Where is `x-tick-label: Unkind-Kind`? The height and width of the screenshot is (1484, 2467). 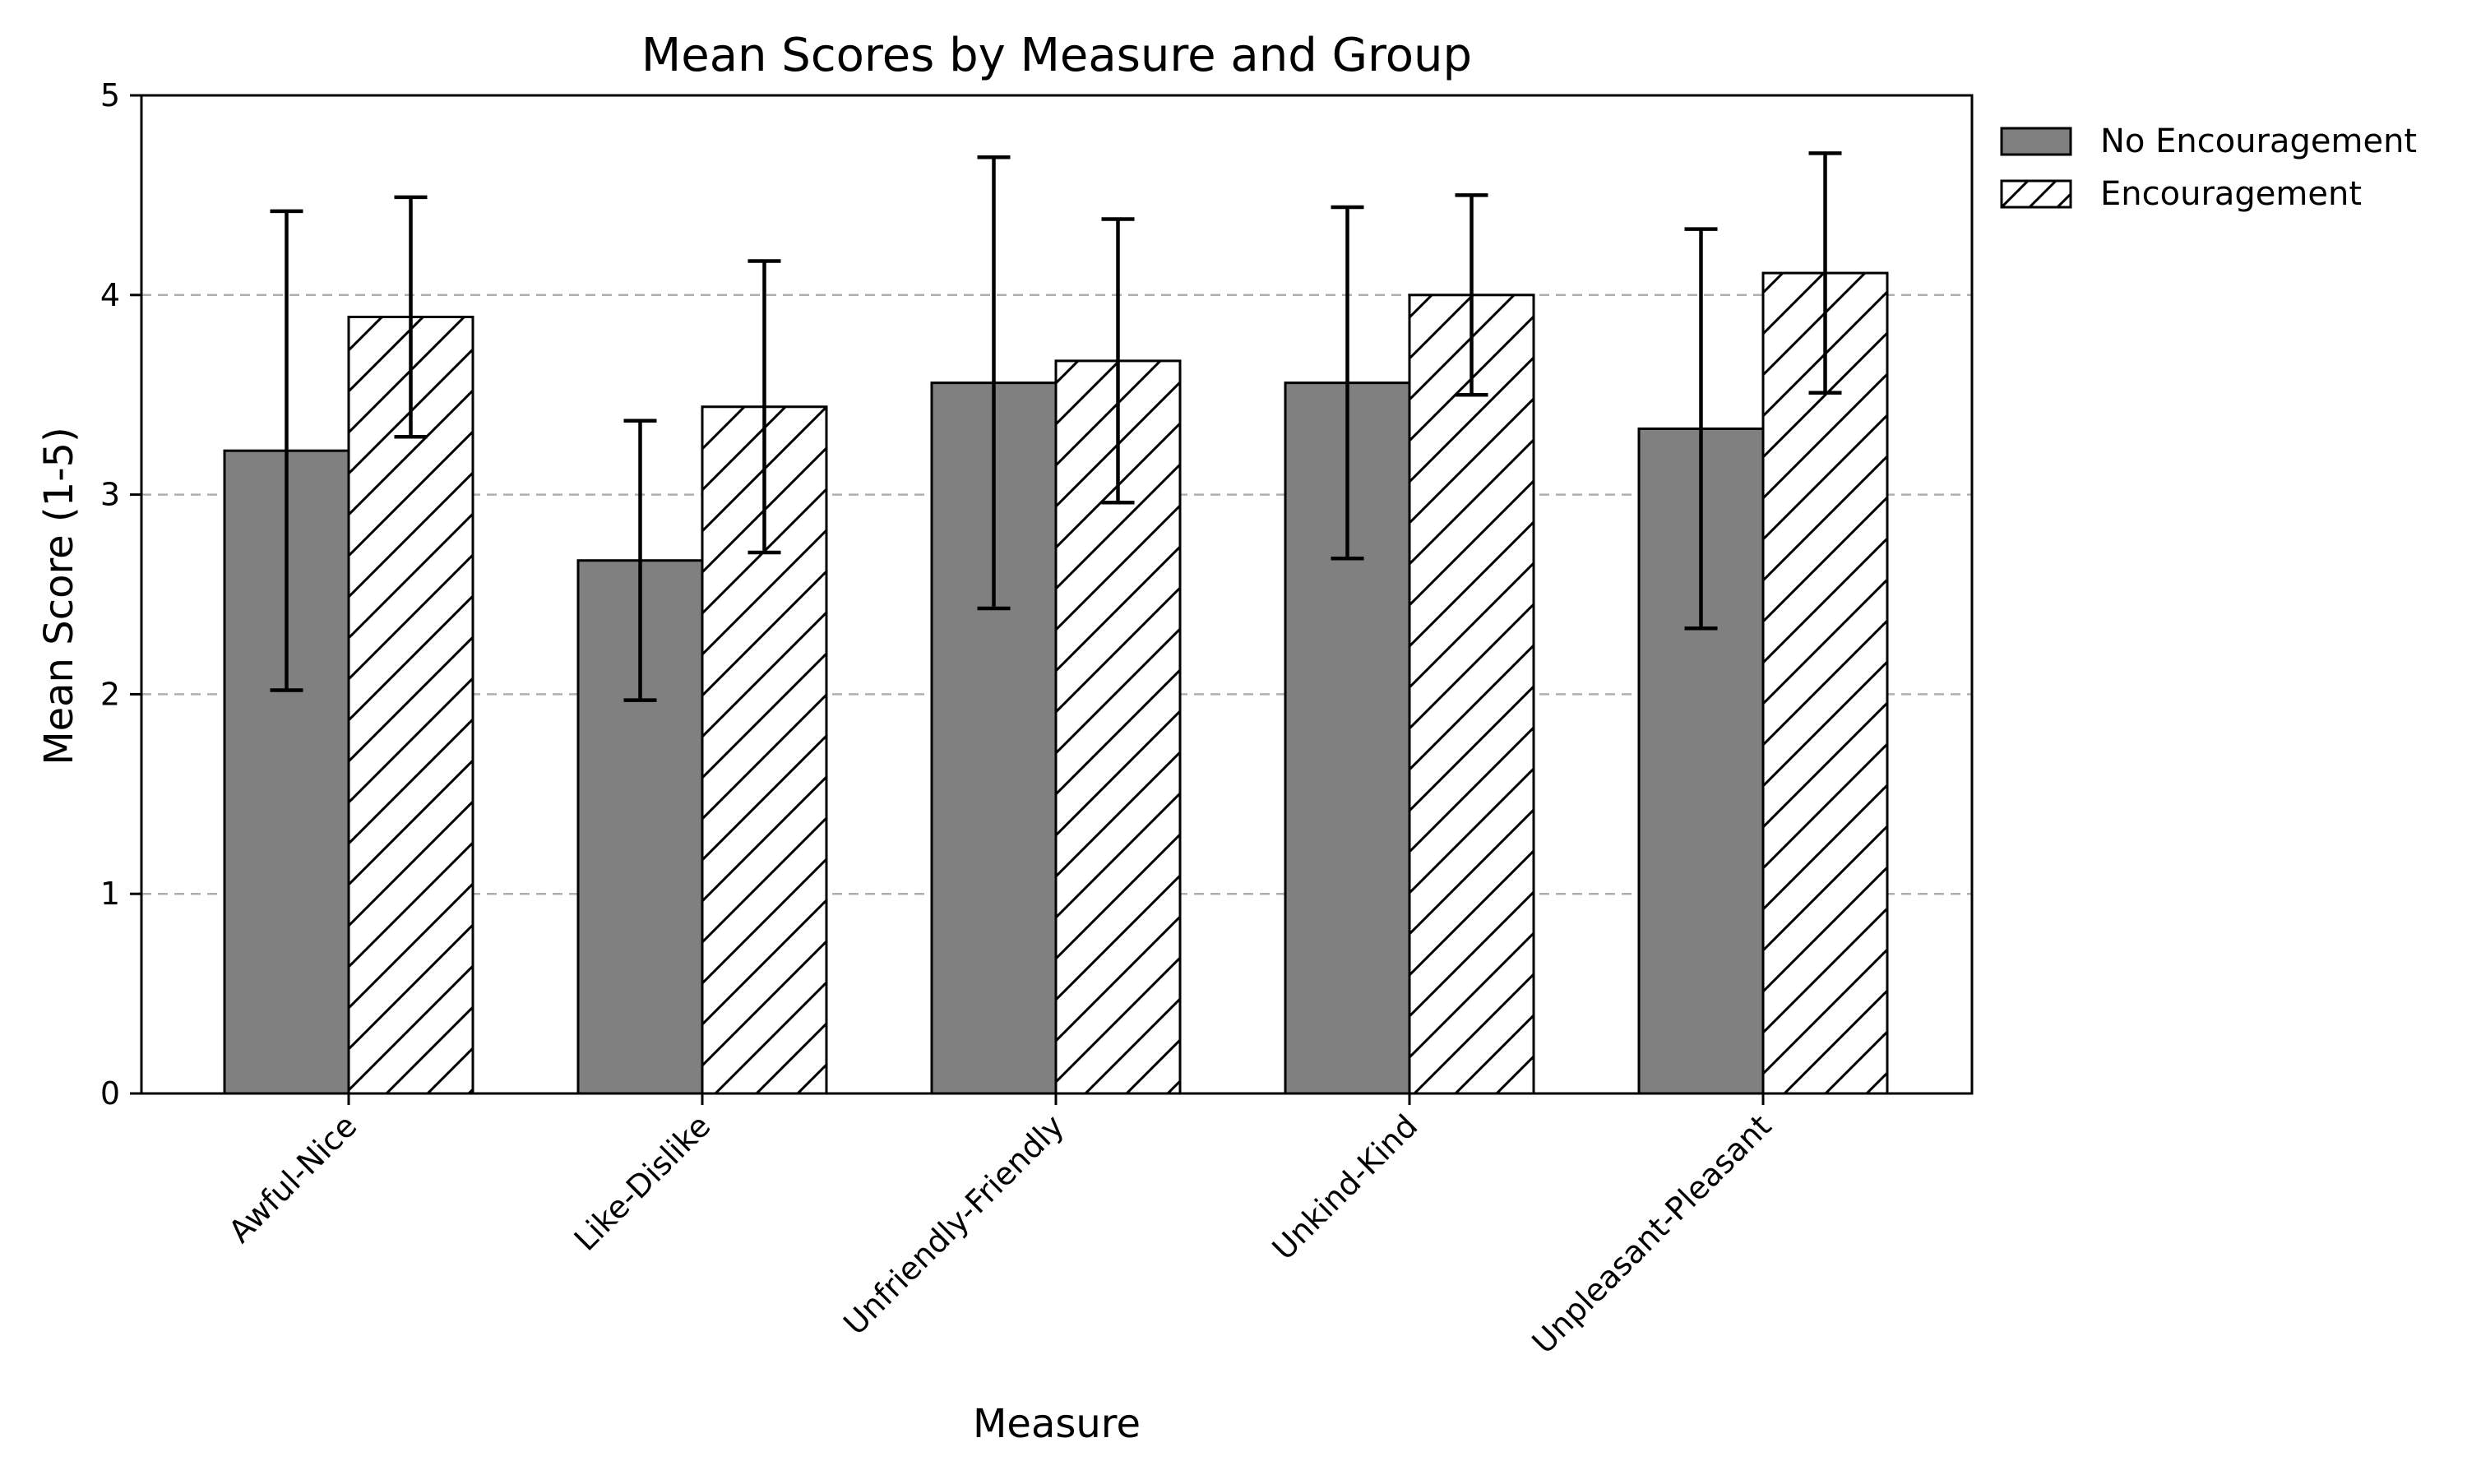
x-tick-label: Unkind-Kind is located at coordinates (1346, 1187).